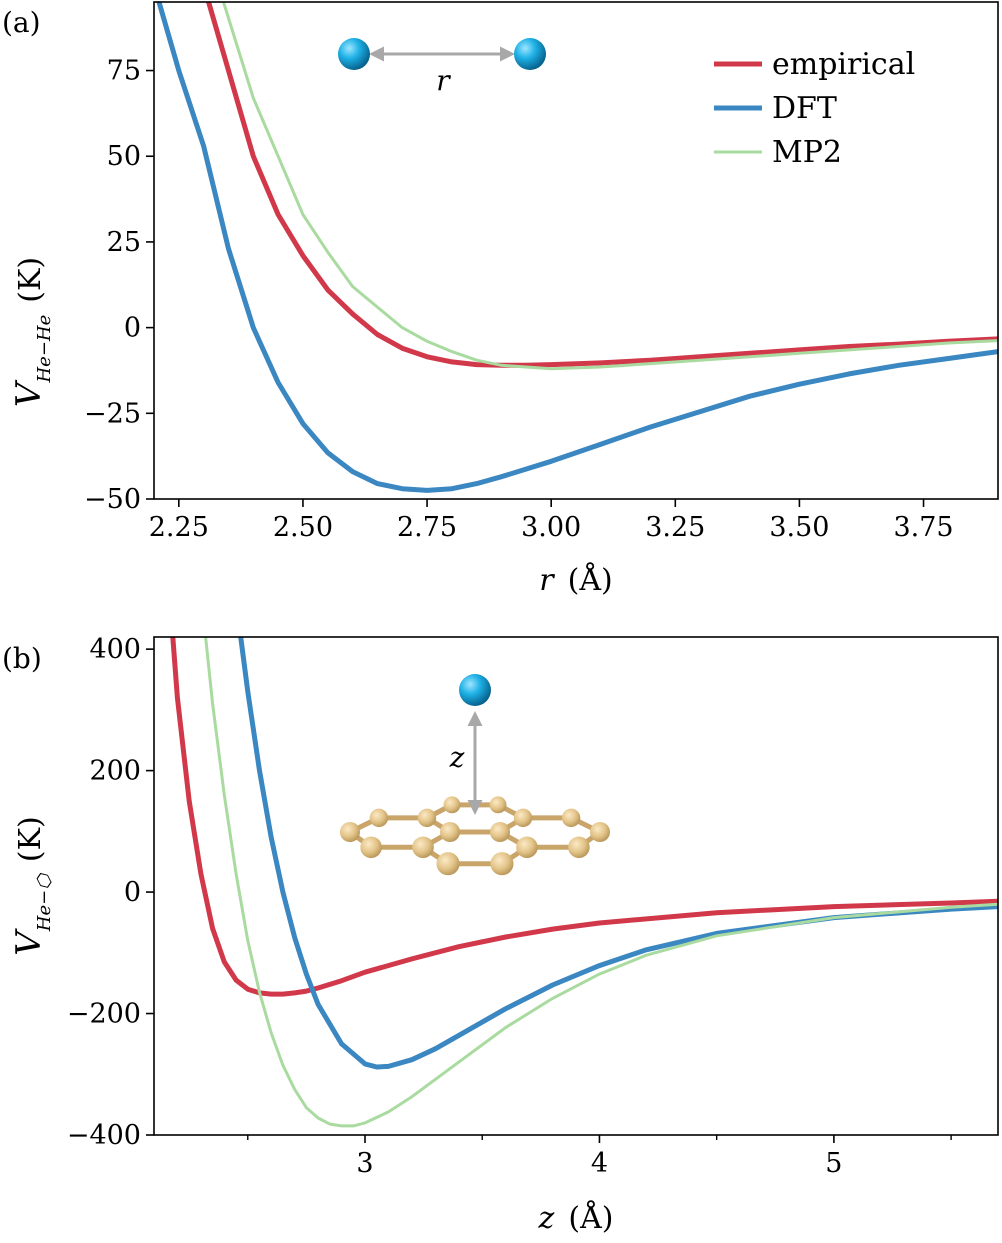 This screenshot has height=1243, width=1002. I want to click on x-tick-label: 2.75, so click(427, 527).